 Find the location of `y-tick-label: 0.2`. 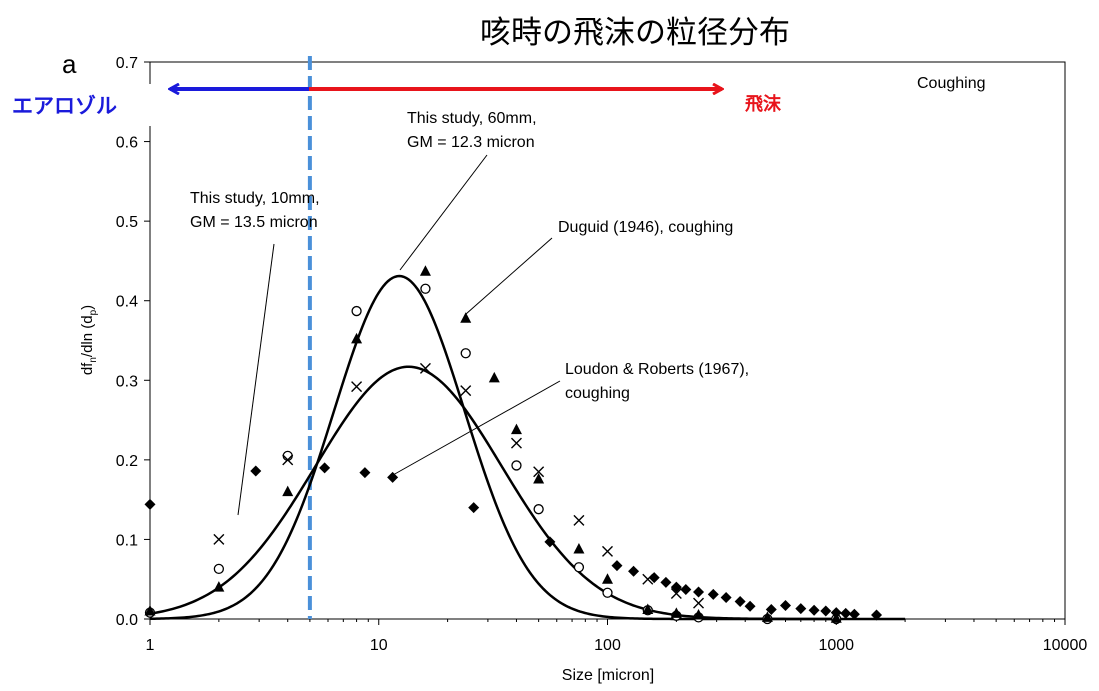

y-tick-label: 0.2 is located at coordinates (127, 461).